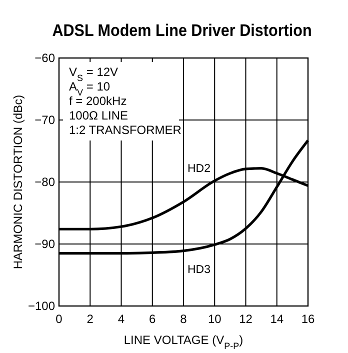 Image resolution: width=348 pixels, height=353 pixels. What do you see at coordinates (199, 270) in the screenshot?
I see `series-label: HD3` at bounding box center [199, 270].